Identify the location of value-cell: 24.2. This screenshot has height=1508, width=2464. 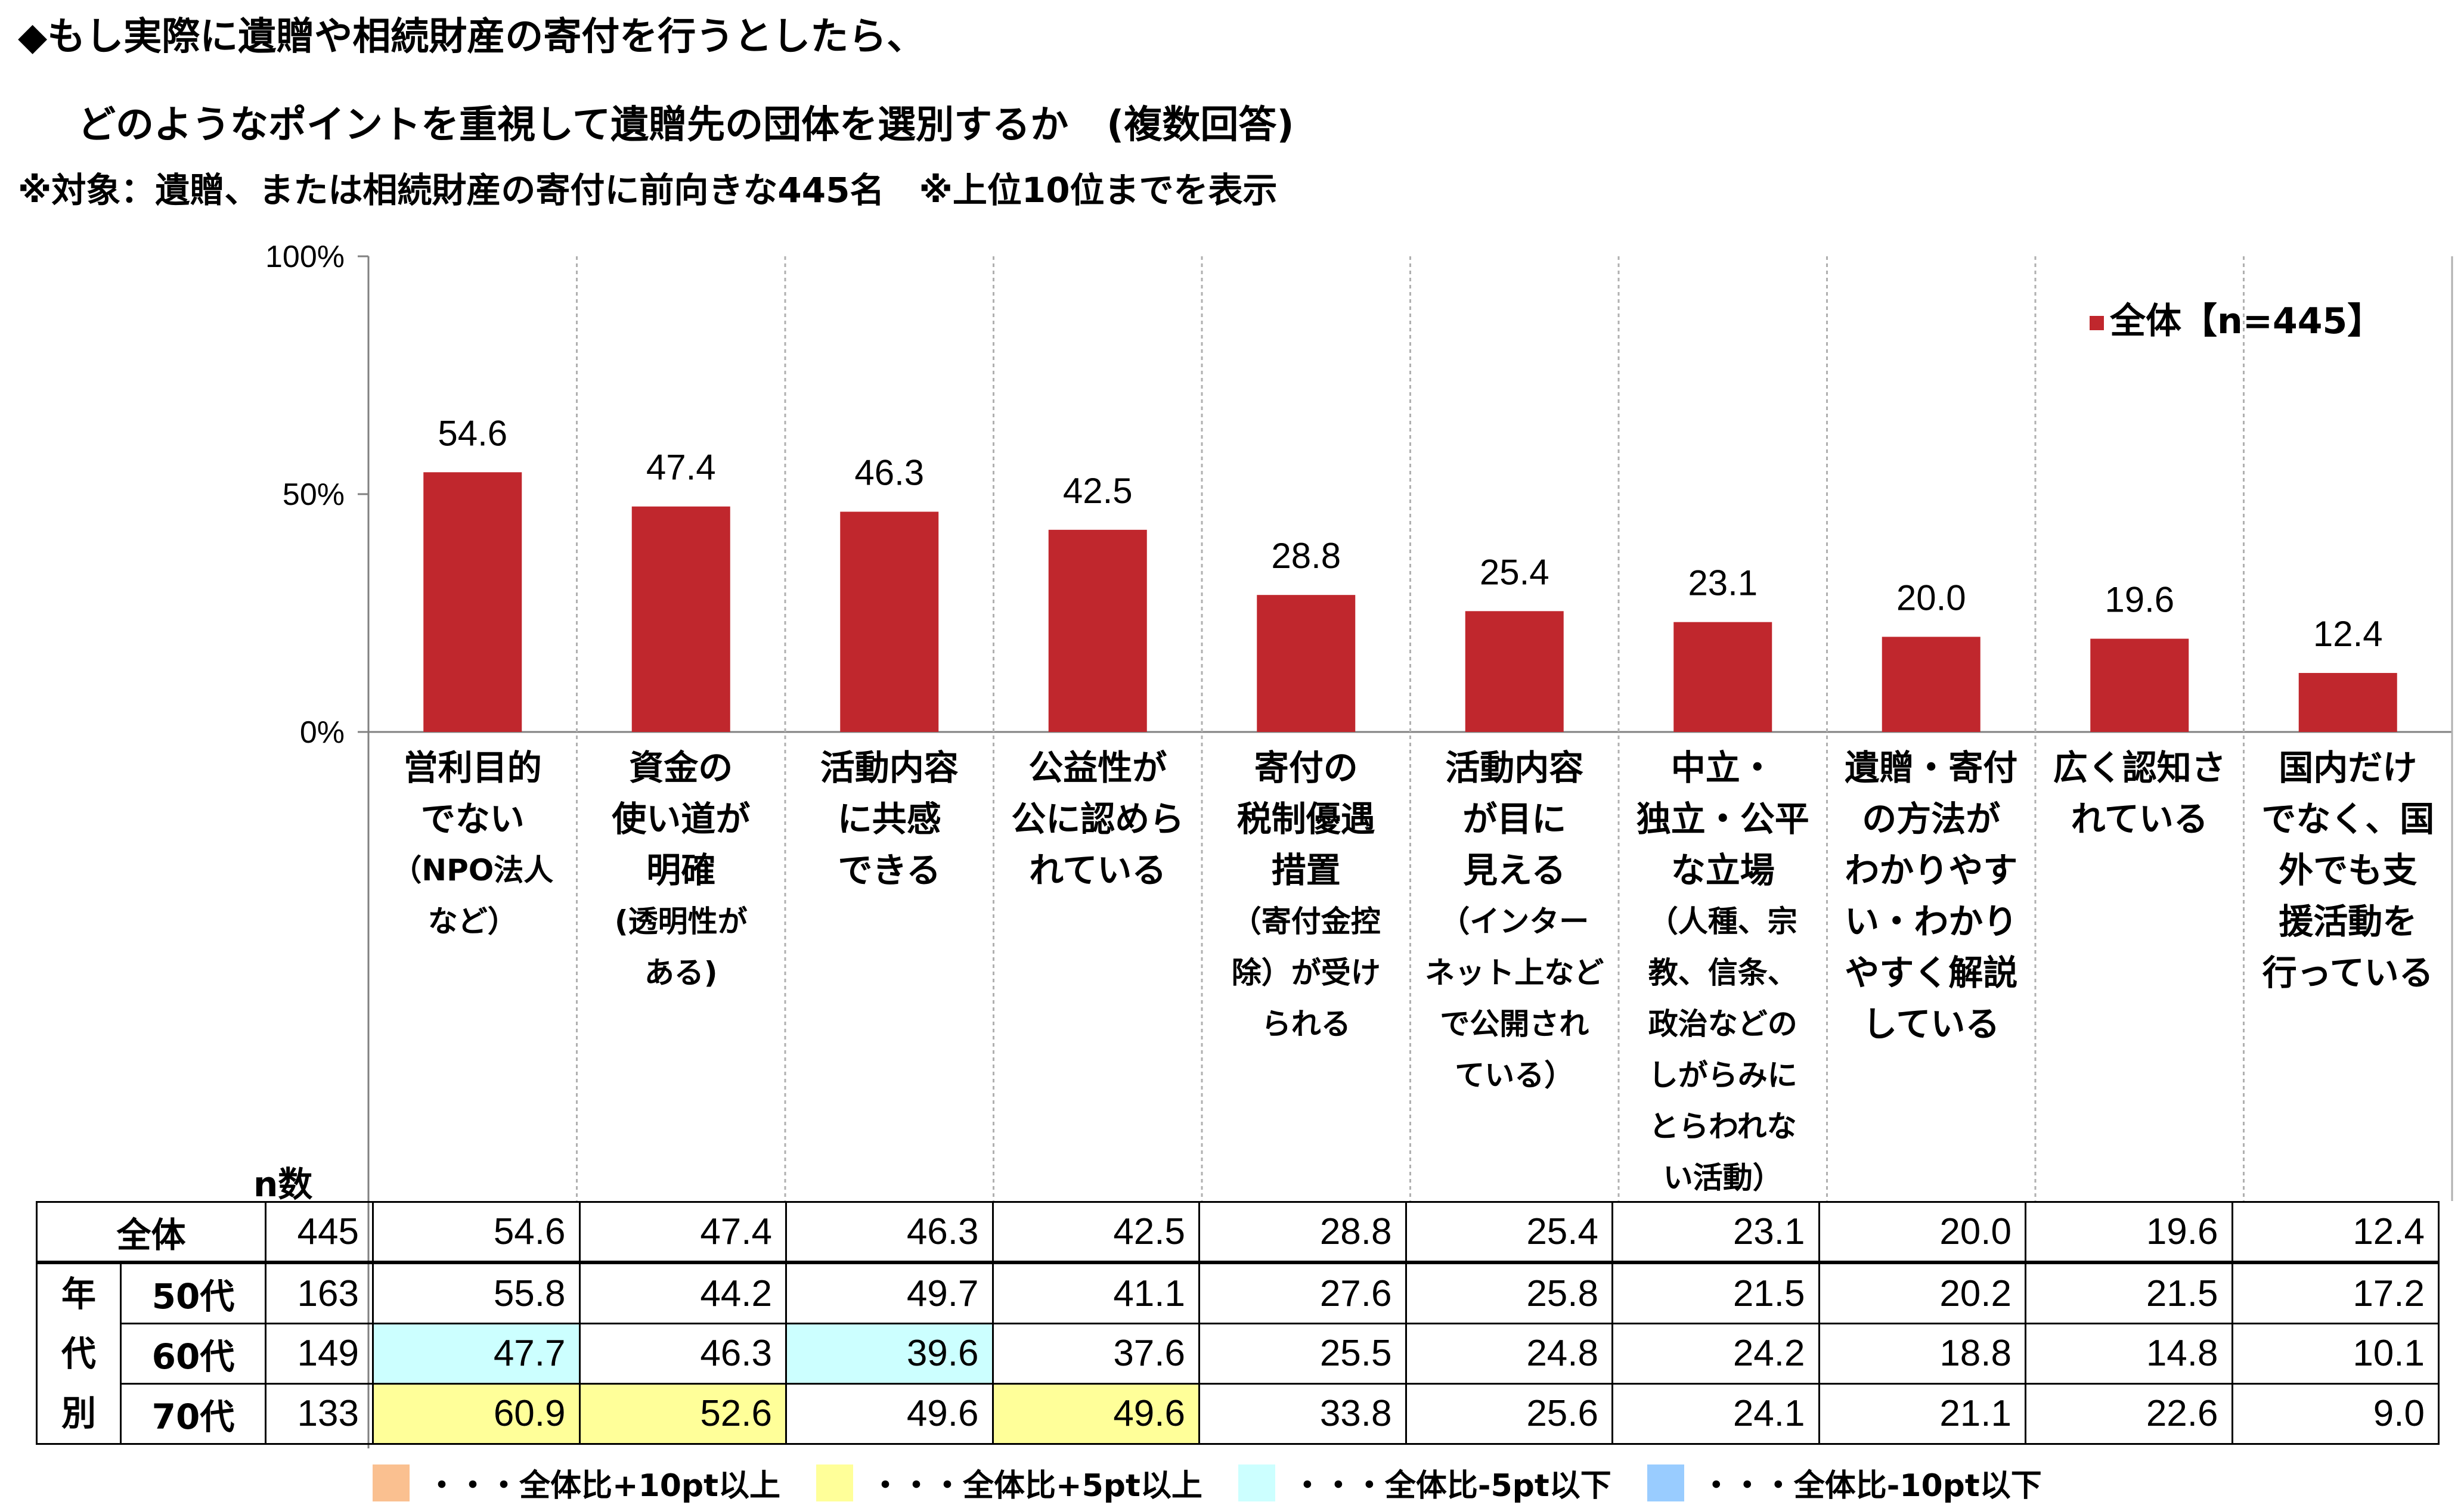
(1715, 1354).